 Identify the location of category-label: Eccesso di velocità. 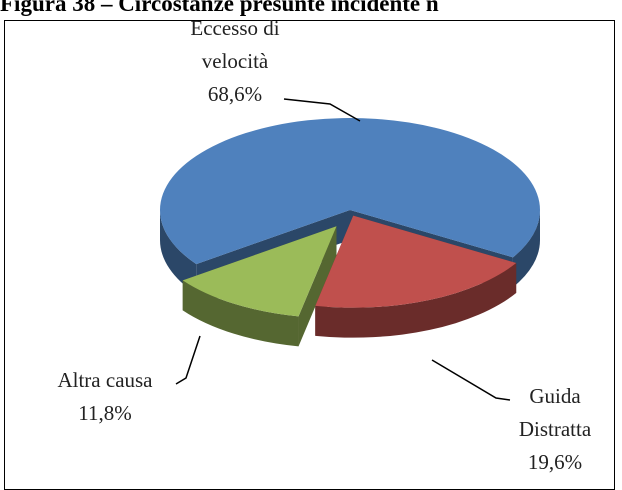
(235, 44).